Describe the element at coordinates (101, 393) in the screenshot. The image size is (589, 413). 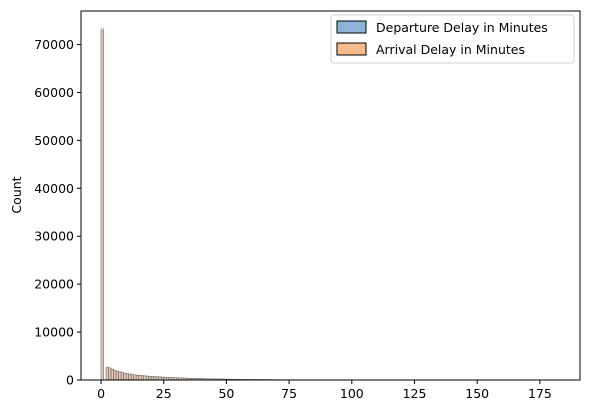
I see `x-tick-label: 0` at that location.